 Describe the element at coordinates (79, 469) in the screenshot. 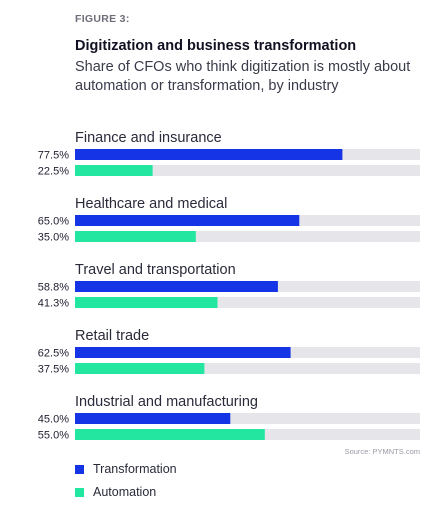

I see `legend-swatch-transformation` at that location.